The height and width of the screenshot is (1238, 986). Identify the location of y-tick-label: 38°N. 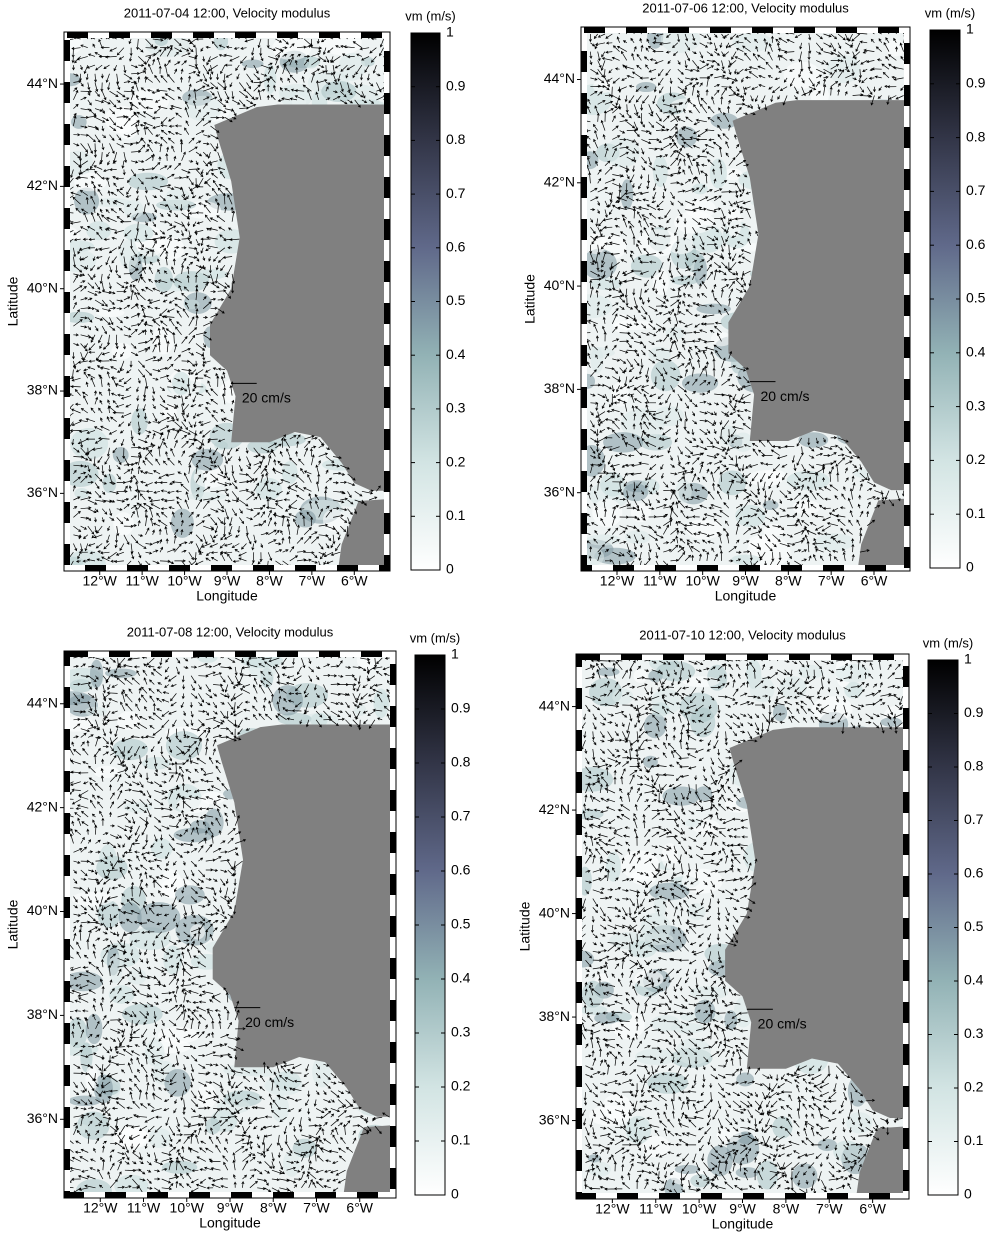
(42, 390).